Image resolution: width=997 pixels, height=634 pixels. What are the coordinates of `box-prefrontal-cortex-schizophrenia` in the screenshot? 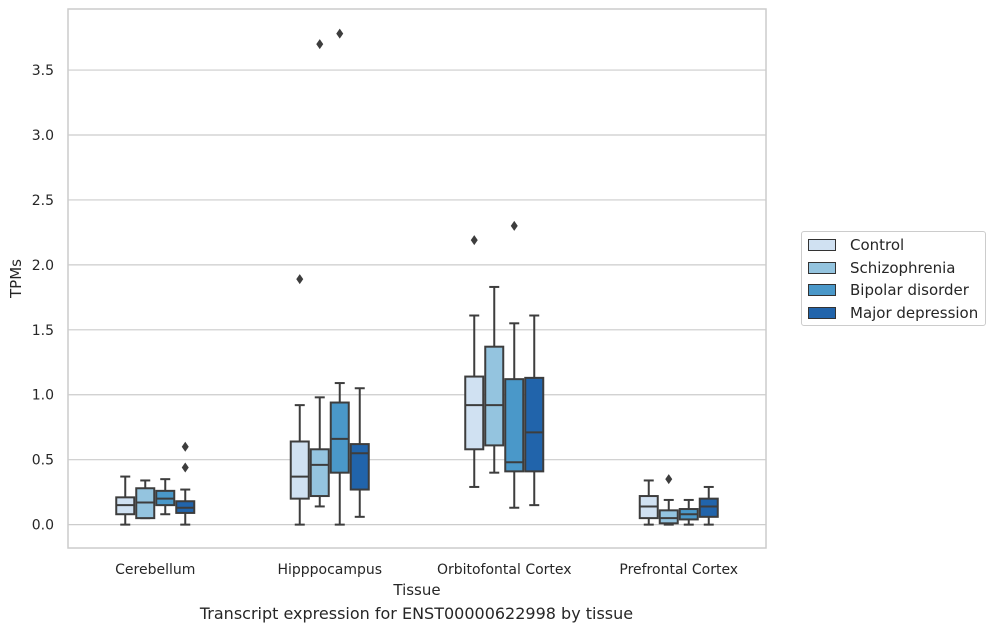 It's located at (668, 500).